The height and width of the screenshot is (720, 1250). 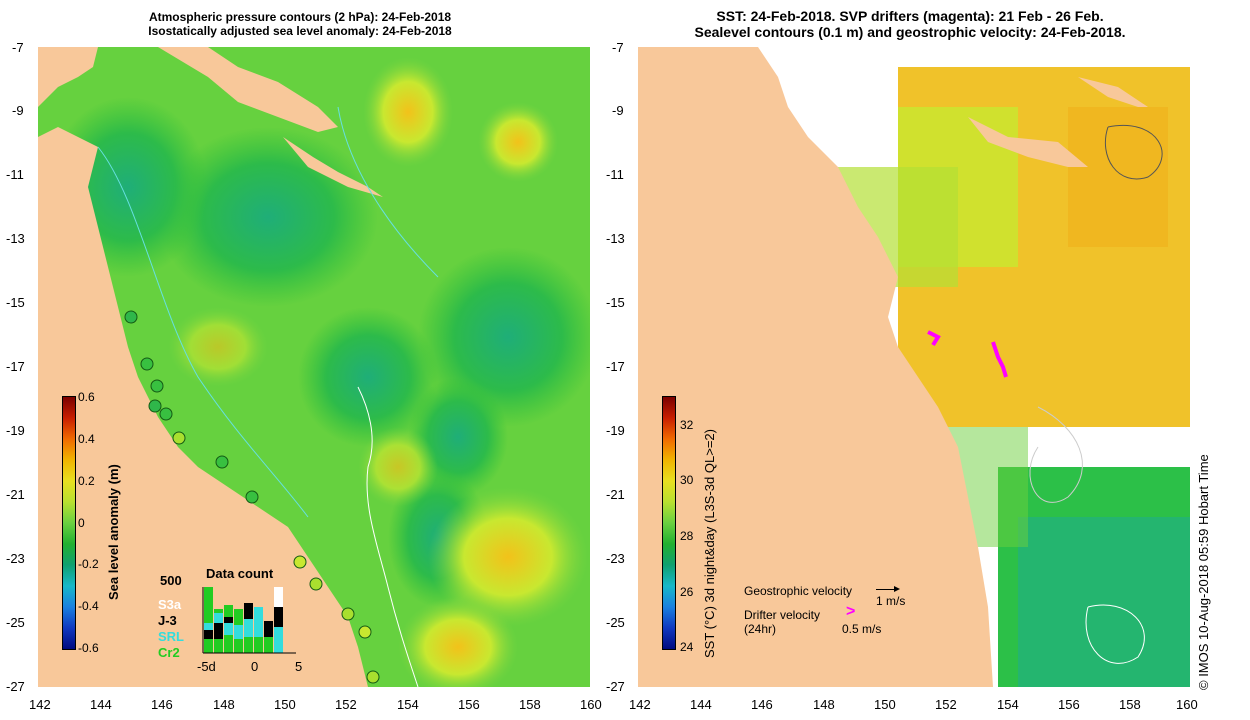 What do you see at coordinates (946, 704) in the screenshot?
I see `right-x-tick: 152` at bounding box center [946, 704].